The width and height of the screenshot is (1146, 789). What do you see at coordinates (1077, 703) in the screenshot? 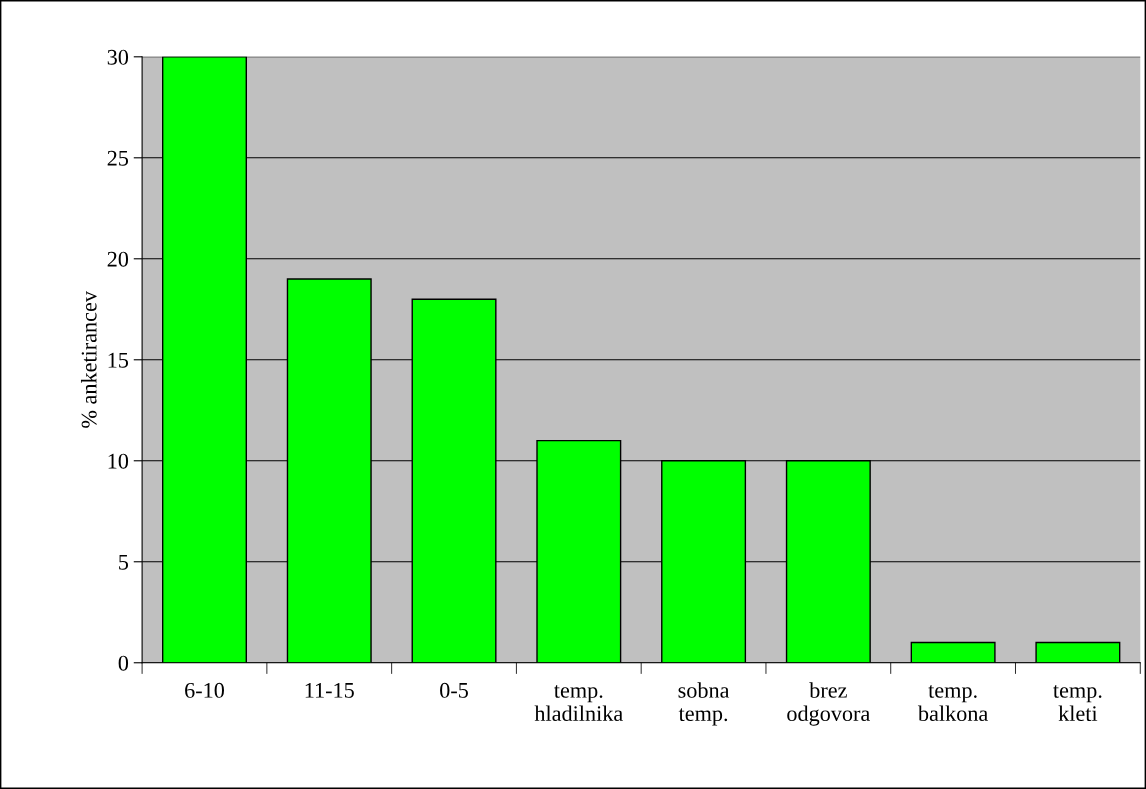
I see `x-tick-label: temp. kleti` at bounding box center [1077, 703].